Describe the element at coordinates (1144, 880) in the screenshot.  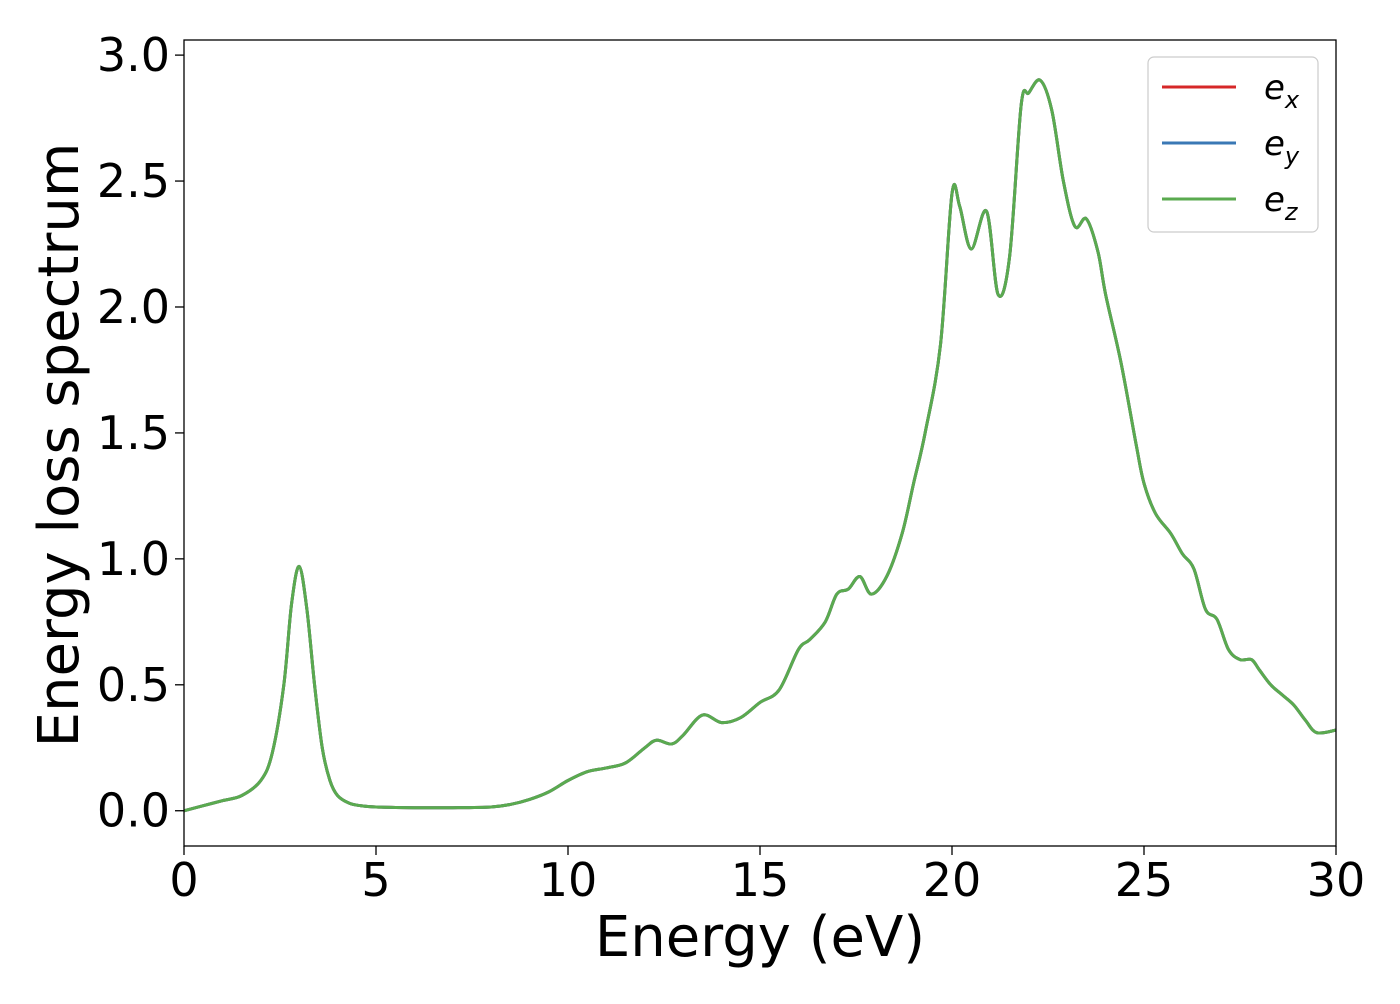
I see `x-tick-label: 25` at that location.